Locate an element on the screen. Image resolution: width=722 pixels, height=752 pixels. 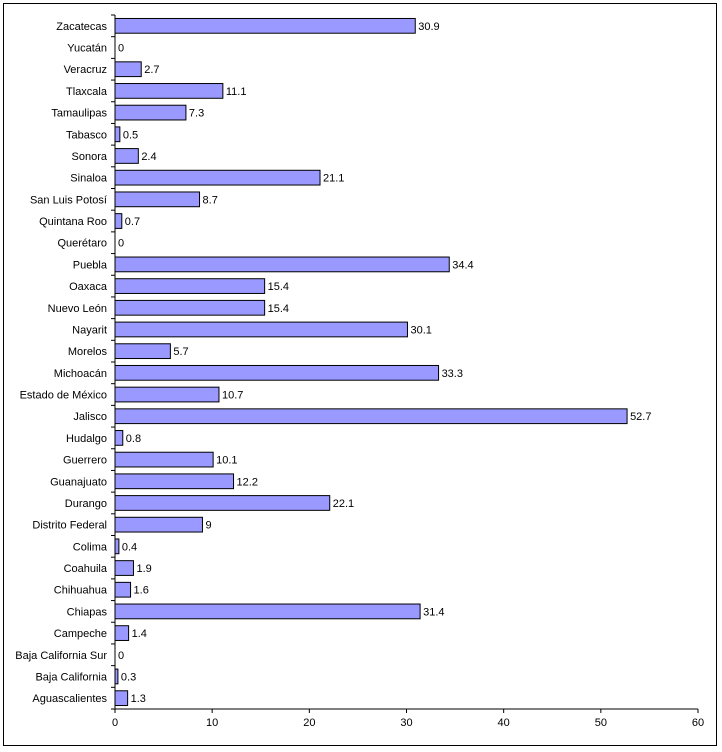
x-tick-label: 0 is located at coordinates (115, 723).